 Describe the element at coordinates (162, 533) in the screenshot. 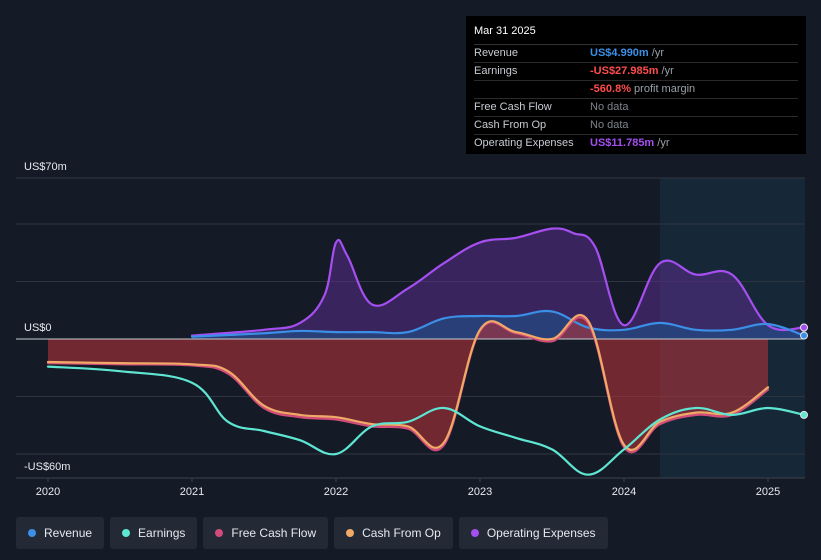

I see `legend-label: Earnings` at that location.